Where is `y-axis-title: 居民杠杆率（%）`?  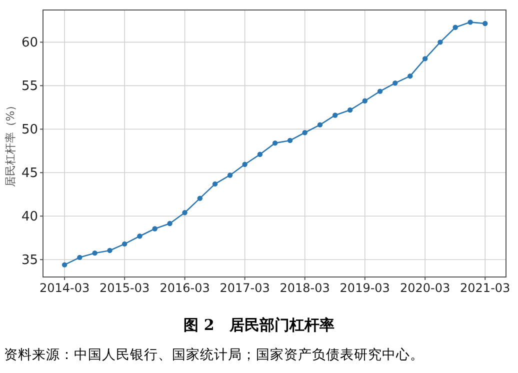
y-axis-title: 居民杠杆率（%） is located at coordinates (10, 144).